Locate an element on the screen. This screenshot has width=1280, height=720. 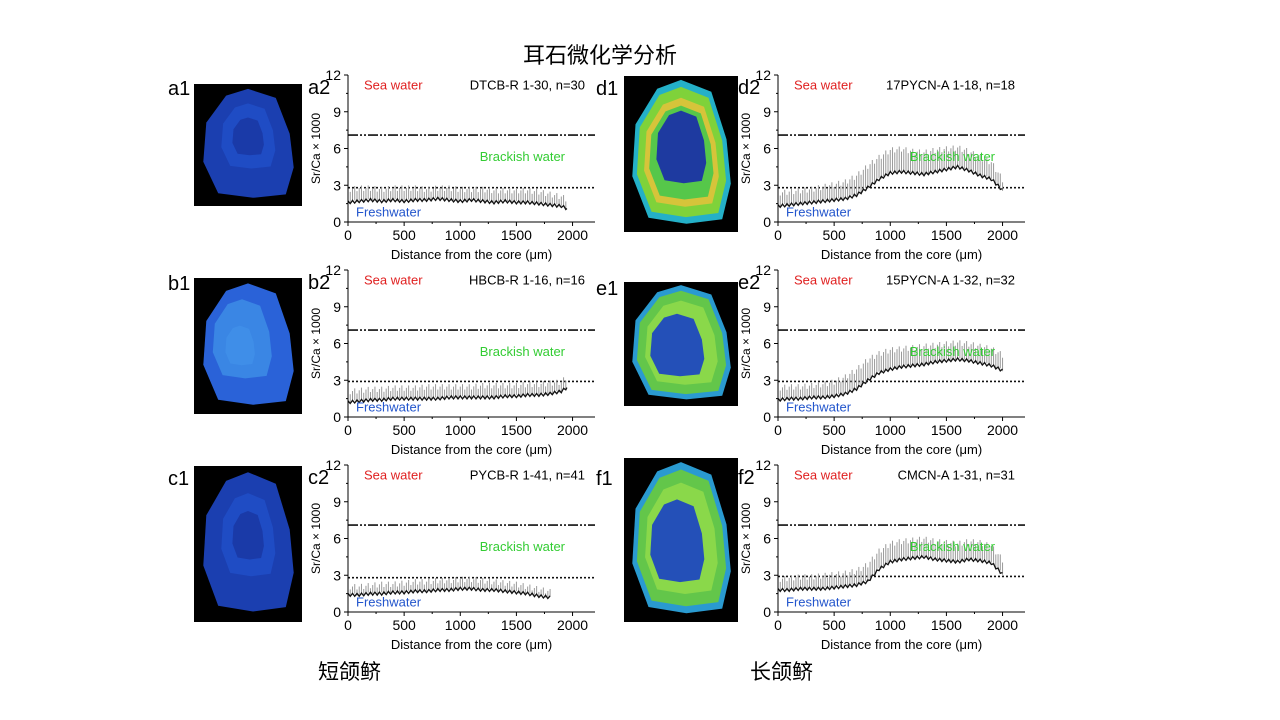
sd-band is located at coordinates (890, 176).